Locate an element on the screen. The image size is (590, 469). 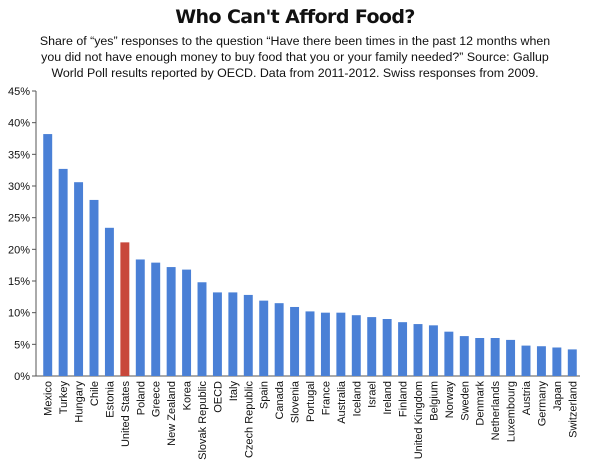
bar-austria is located at coordinates (526, 360).